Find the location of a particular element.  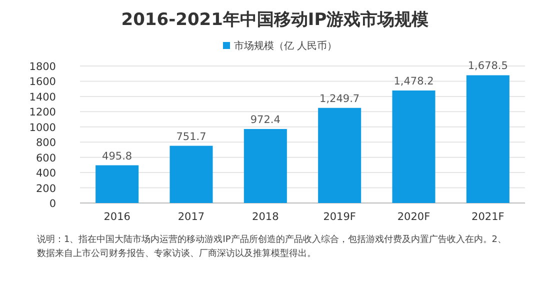

chart-title: 2016-2021年中国移动IP游戏市场规模 is located at coordinates (275, 20).